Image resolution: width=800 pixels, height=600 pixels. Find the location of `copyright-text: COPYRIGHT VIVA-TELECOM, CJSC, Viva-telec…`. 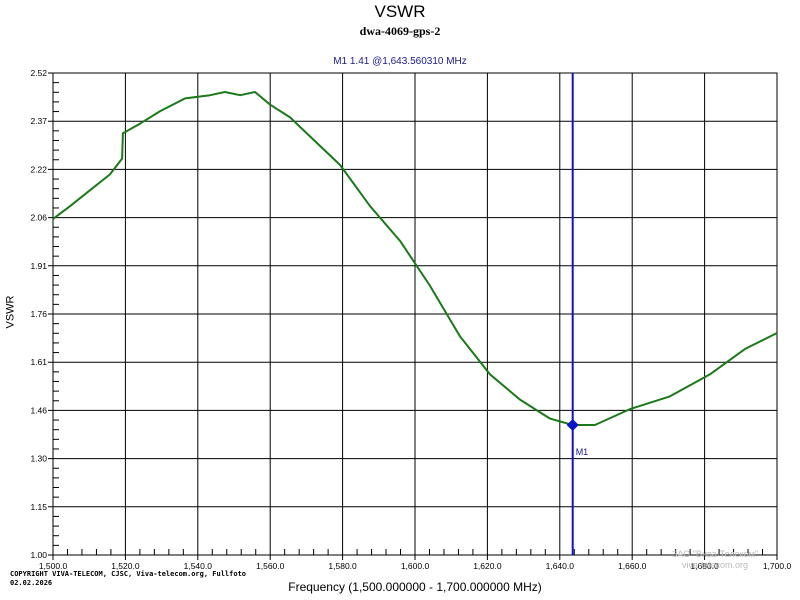

copyright-text: COPYRIGHT VIVA-TELECOM, CJSC, Viva-telec… is located at coordinates (128, 579).